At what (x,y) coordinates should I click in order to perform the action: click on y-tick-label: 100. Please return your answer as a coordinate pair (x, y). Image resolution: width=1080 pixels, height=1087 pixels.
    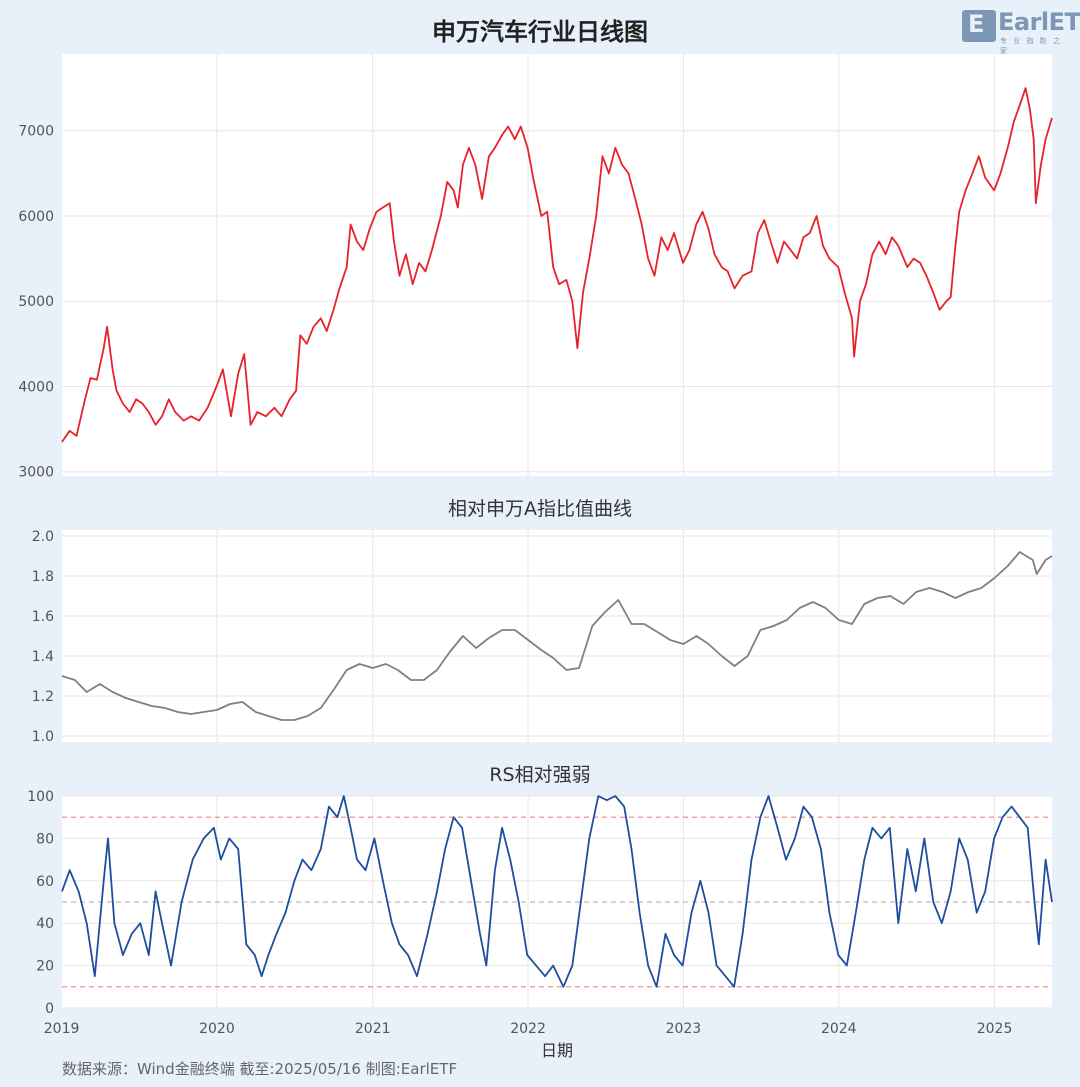
    Looking at the image, I should click on (40, 797).